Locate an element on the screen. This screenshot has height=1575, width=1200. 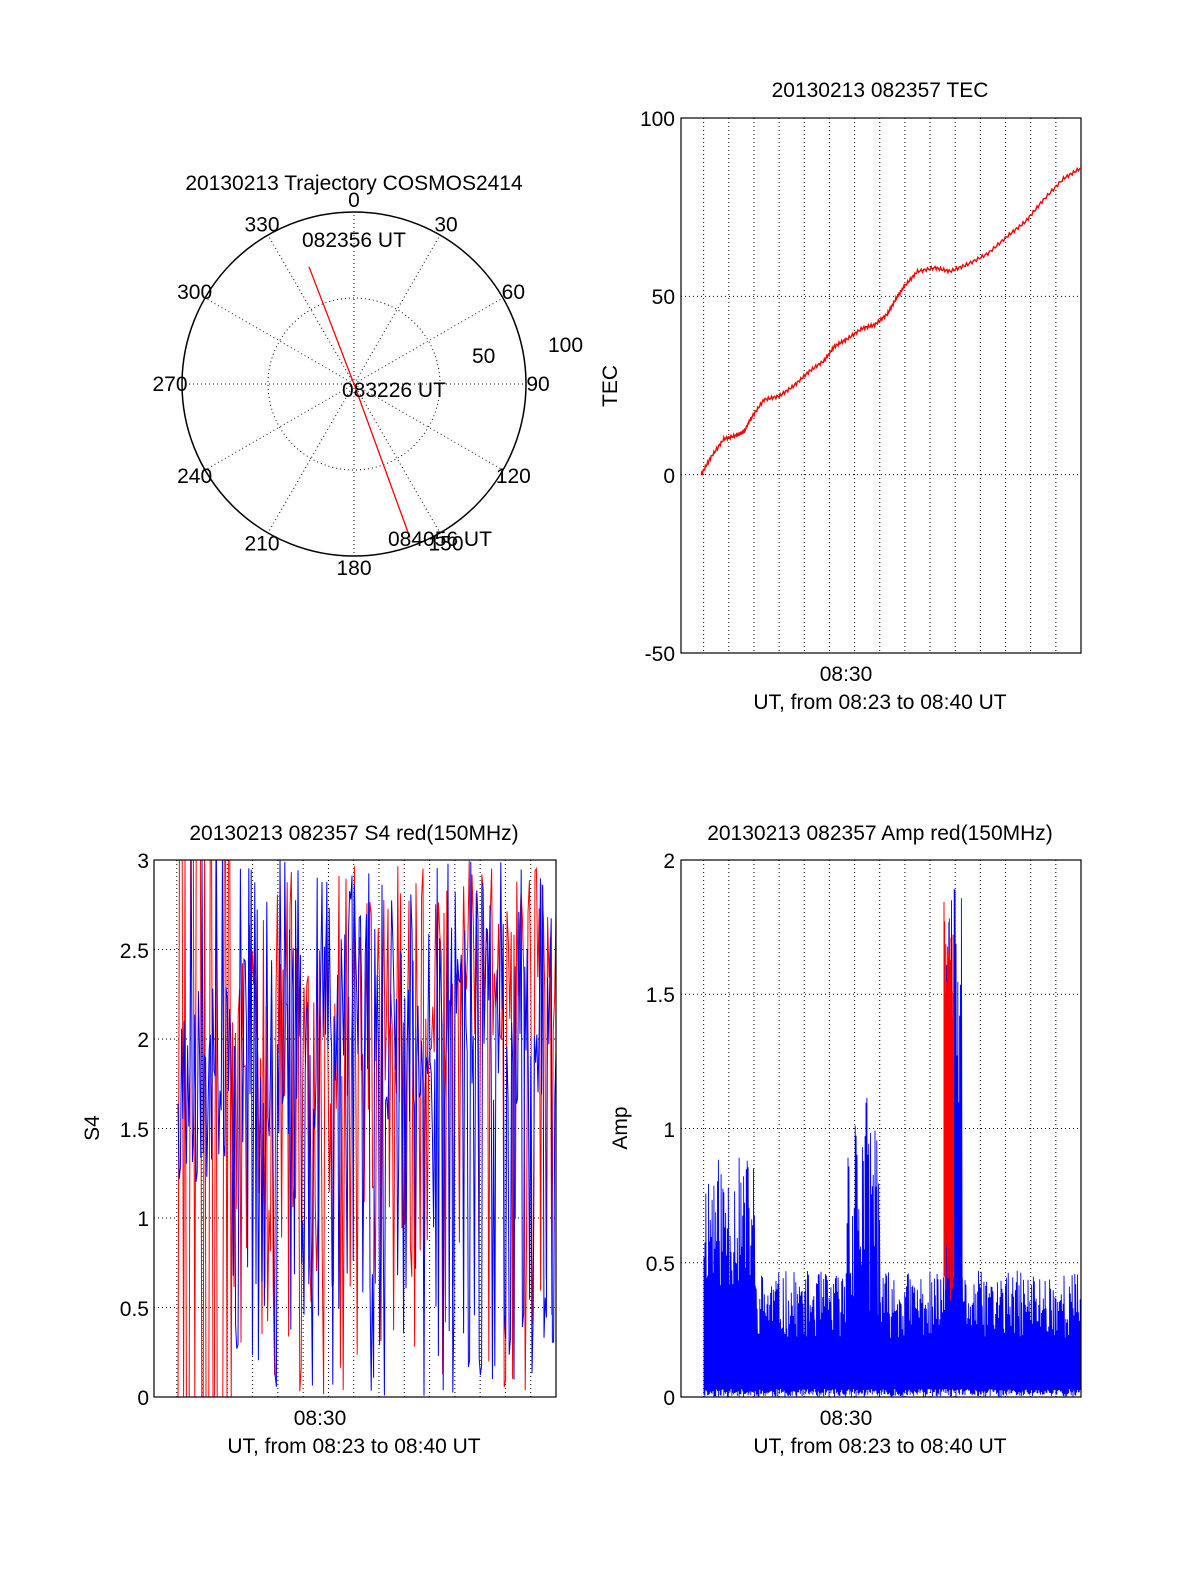
amp-ytick-0: 0 is located at coordinates (669, 1398).